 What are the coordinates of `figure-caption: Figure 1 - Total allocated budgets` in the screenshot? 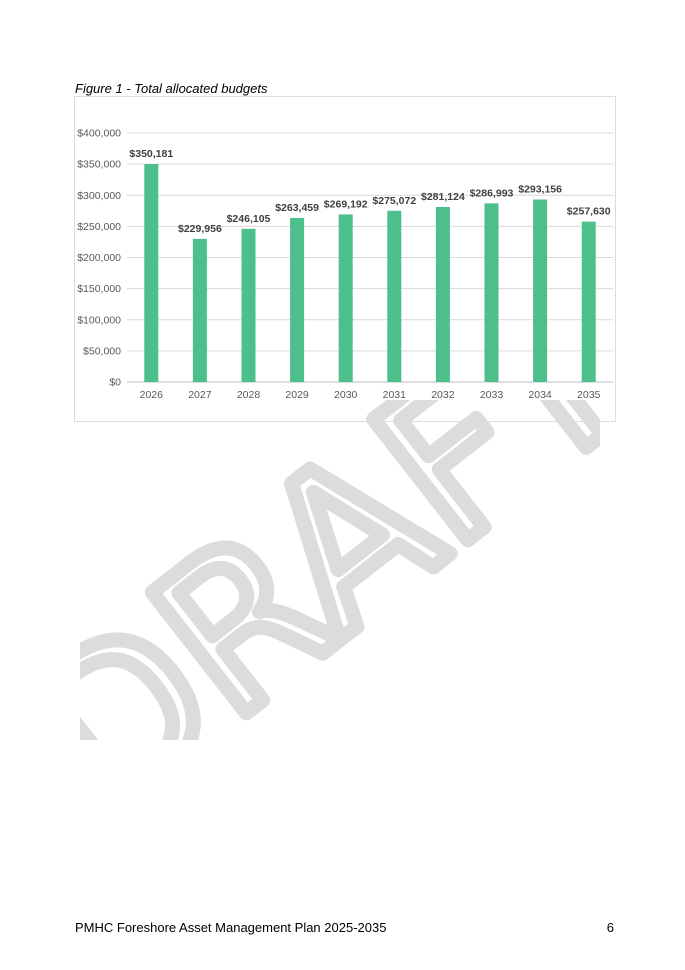 It's located at (171, 88).